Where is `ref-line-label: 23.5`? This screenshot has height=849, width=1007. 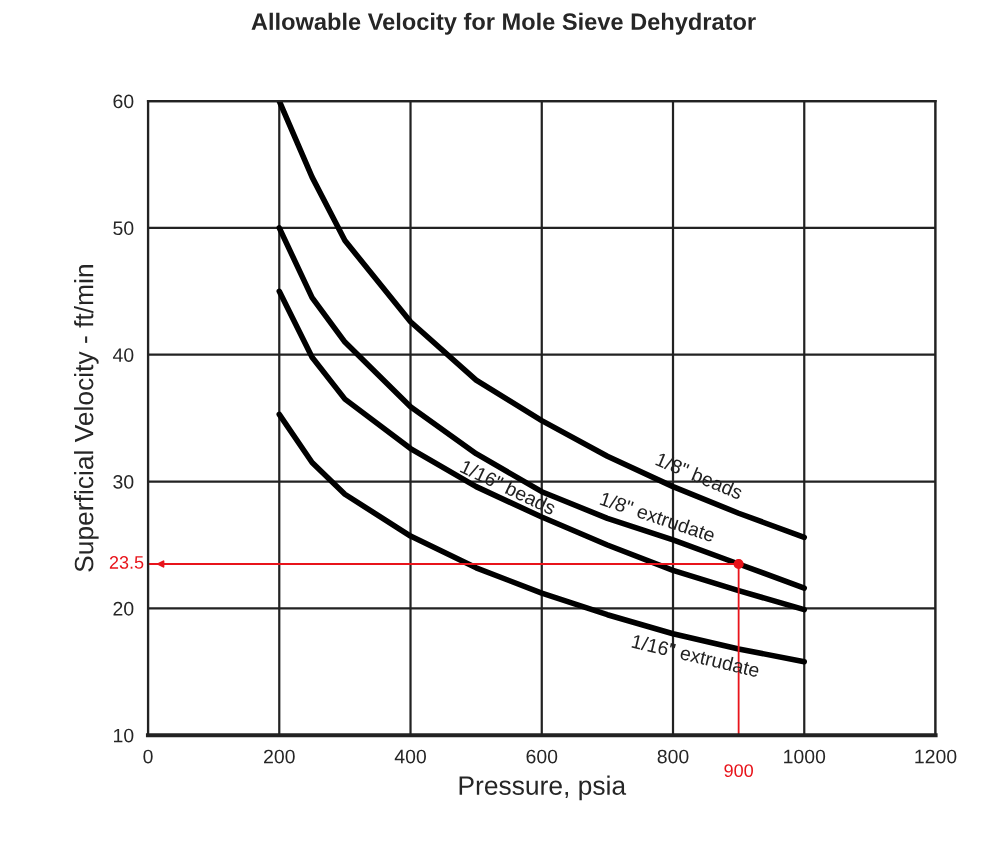 ref-line-label: 23.5 is located at coordinates (126, 562).